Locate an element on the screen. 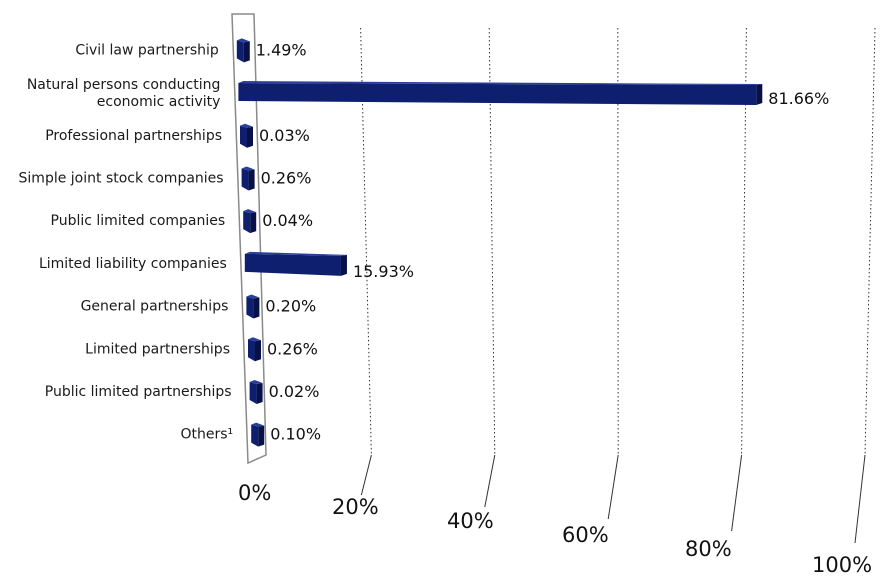 This screenshot has width=883, height=585. category-label: General partnerships is located at coordinates (155, 307).